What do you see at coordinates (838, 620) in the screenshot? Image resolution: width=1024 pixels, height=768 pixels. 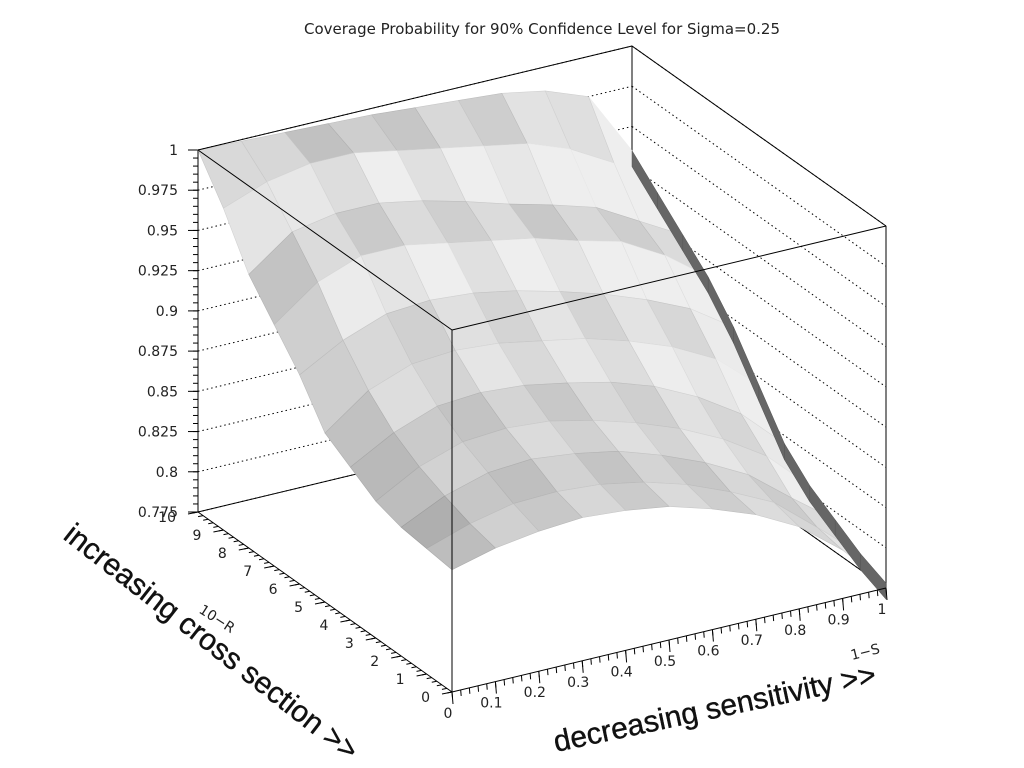 I see `x-tick-label: 0.9` at bounding box center [838, 620].